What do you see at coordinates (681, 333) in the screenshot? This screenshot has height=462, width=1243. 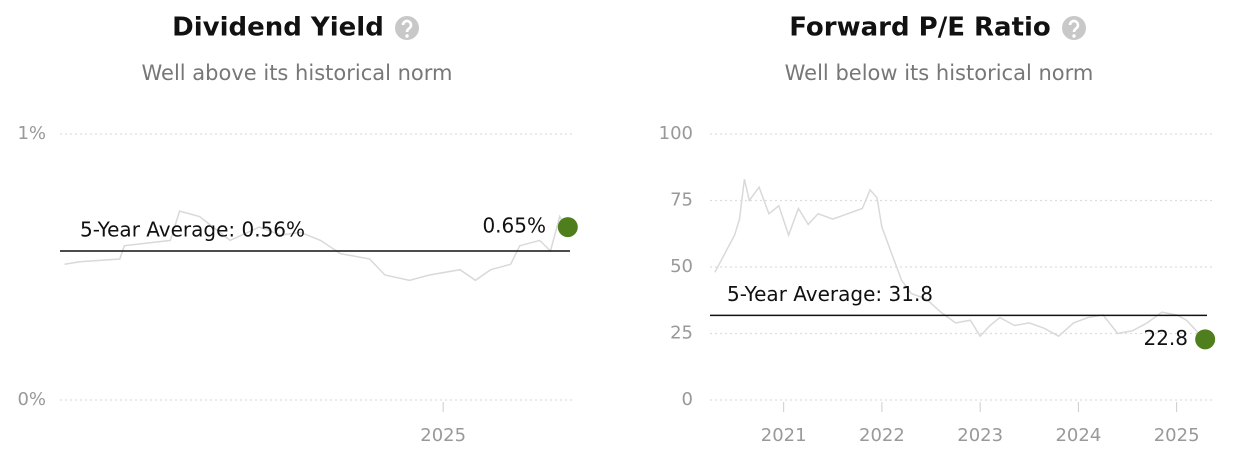 I see `y-tick-label: 25` at bounding box center [681, 333].